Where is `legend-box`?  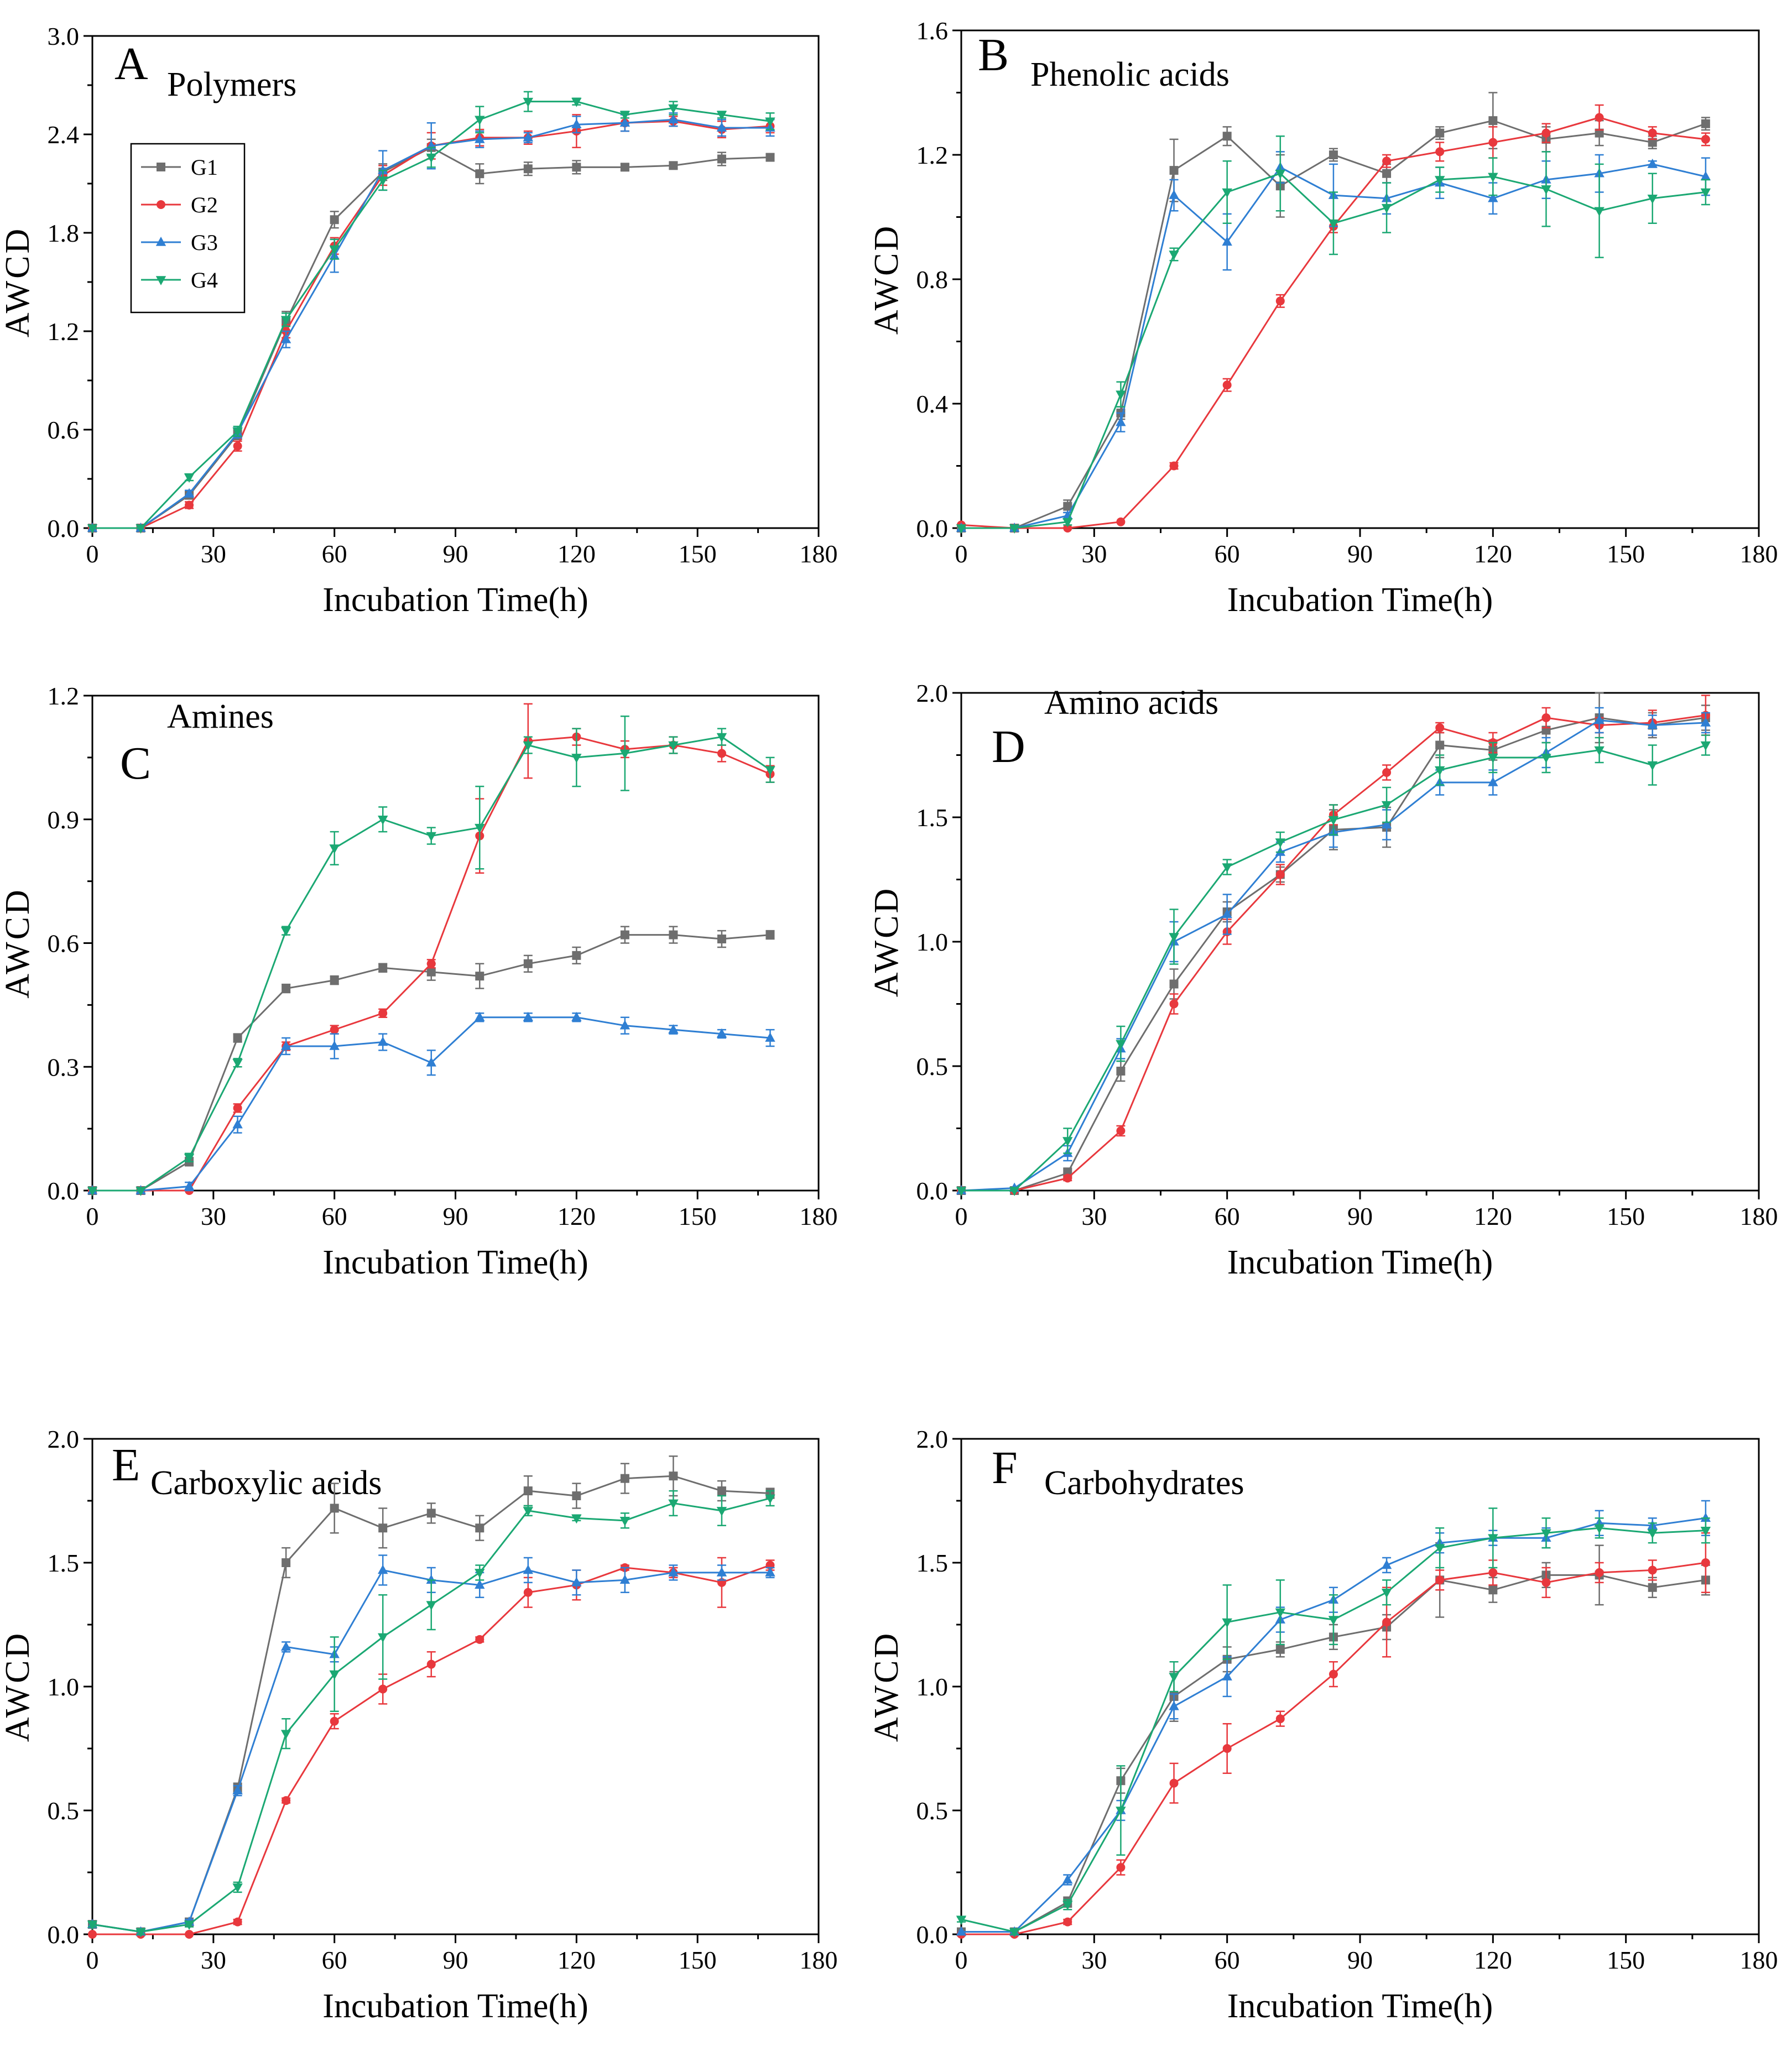 legend-box is located at coordinates (188, 228).